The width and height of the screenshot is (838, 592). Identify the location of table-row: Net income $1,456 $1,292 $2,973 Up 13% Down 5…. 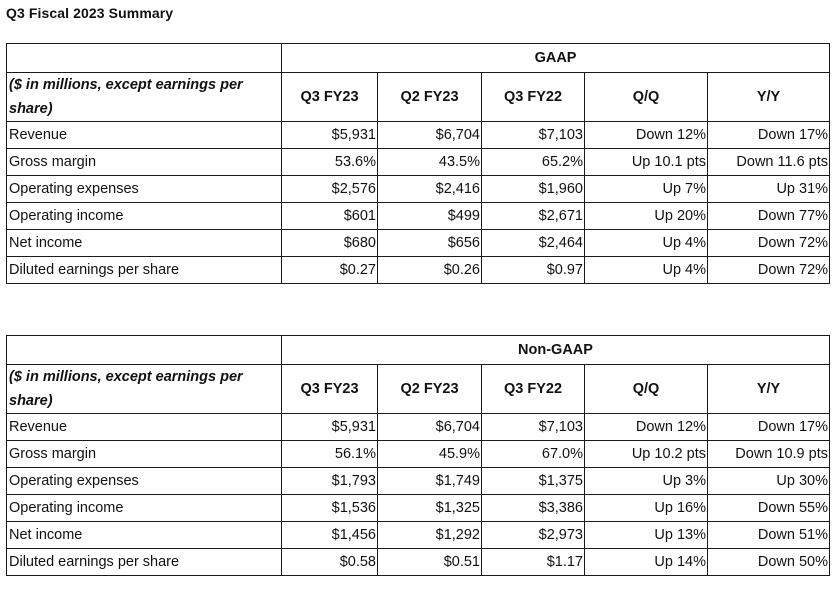
(418, 535).